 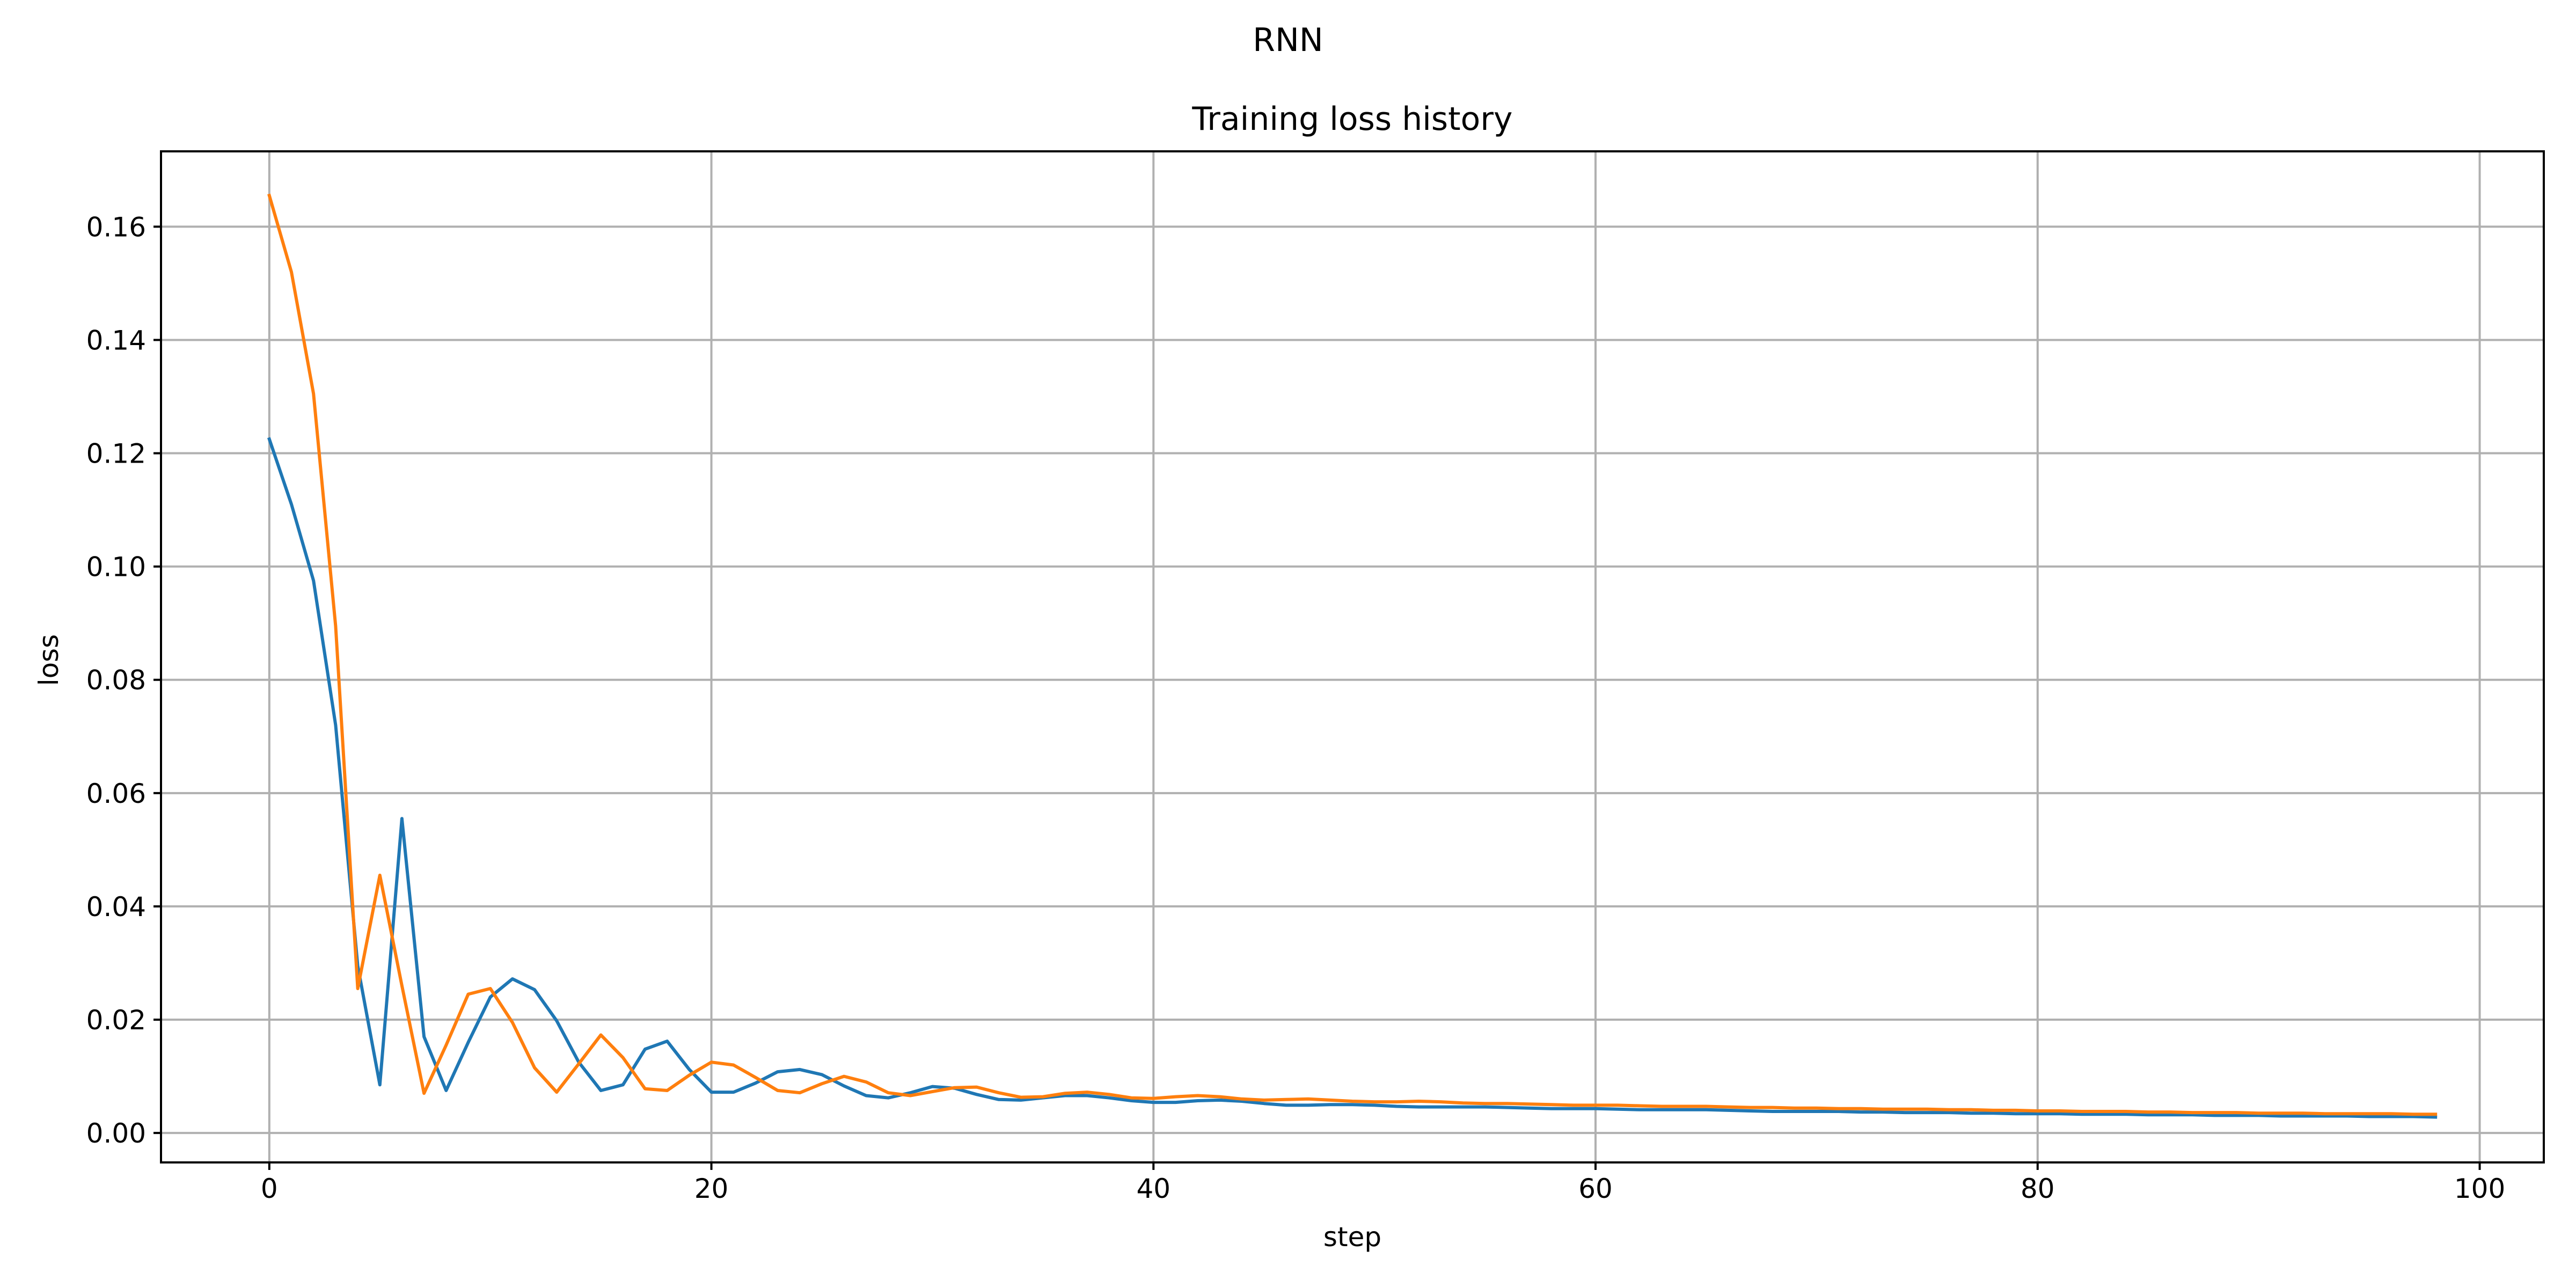 What do you see at coordinates (1352, 1237) in the screenshot?
I see `x-axis-label: step` at bounding box center [1352, 1237].